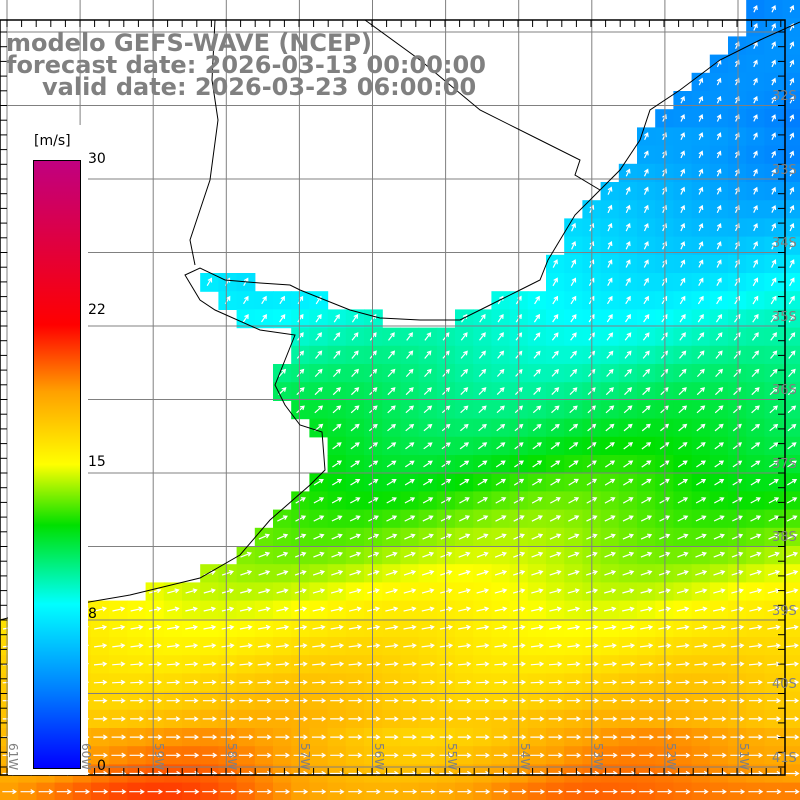 The image size is (800, 800). I want to click on longitude-label: 53W, so click(597, 757).